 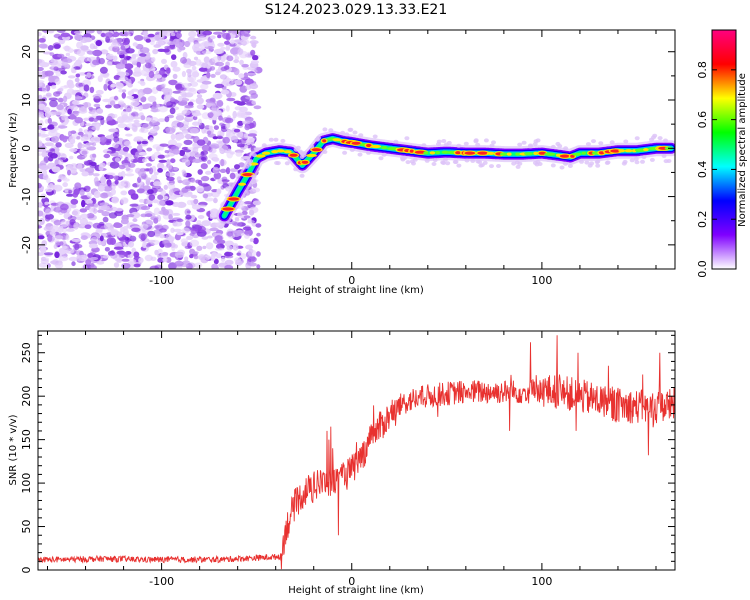 What do you see at coordinates (724, 149) in the screenshot?
I see `colorbar-frame` at bounding box center [724, 149].